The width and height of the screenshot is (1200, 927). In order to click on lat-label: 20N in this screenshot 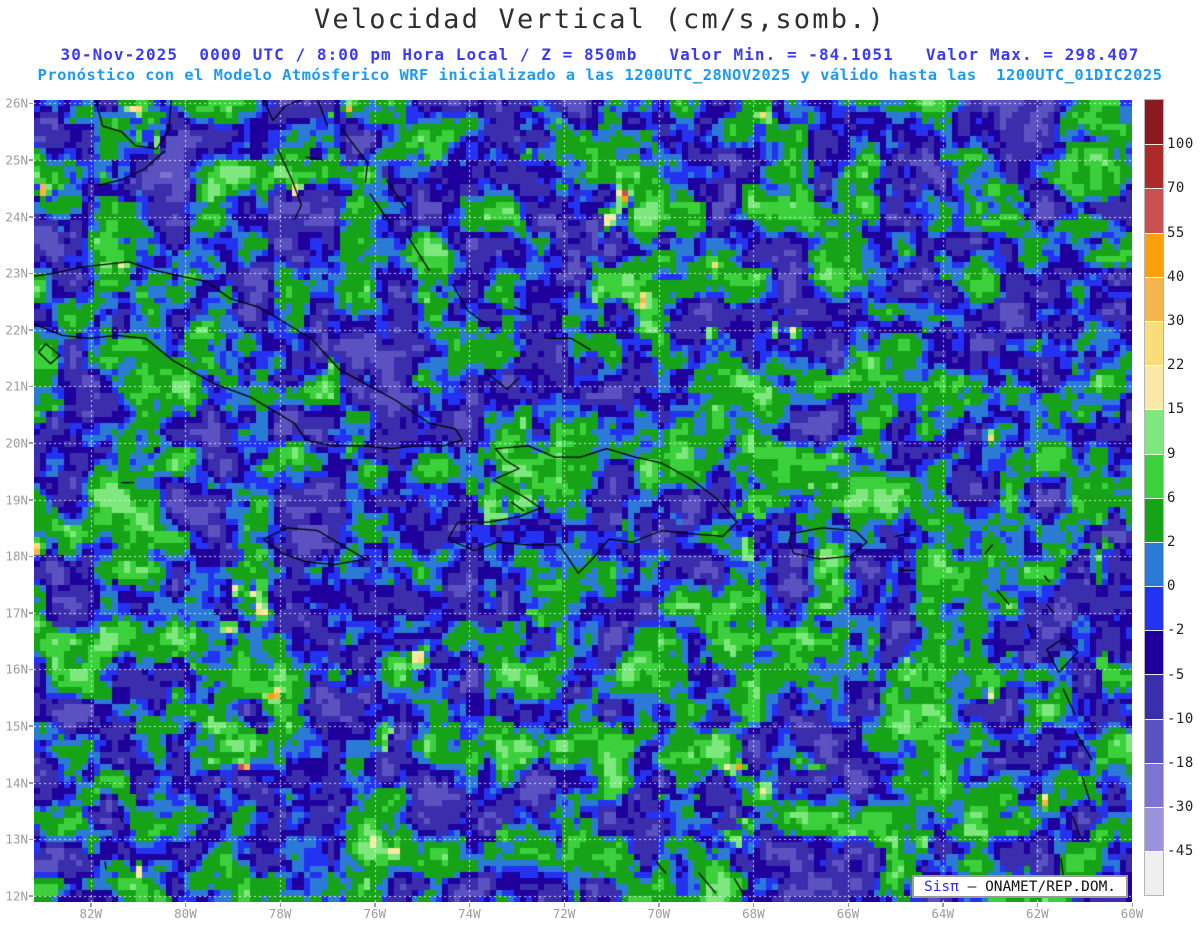, I will do `click(16, 443)`.